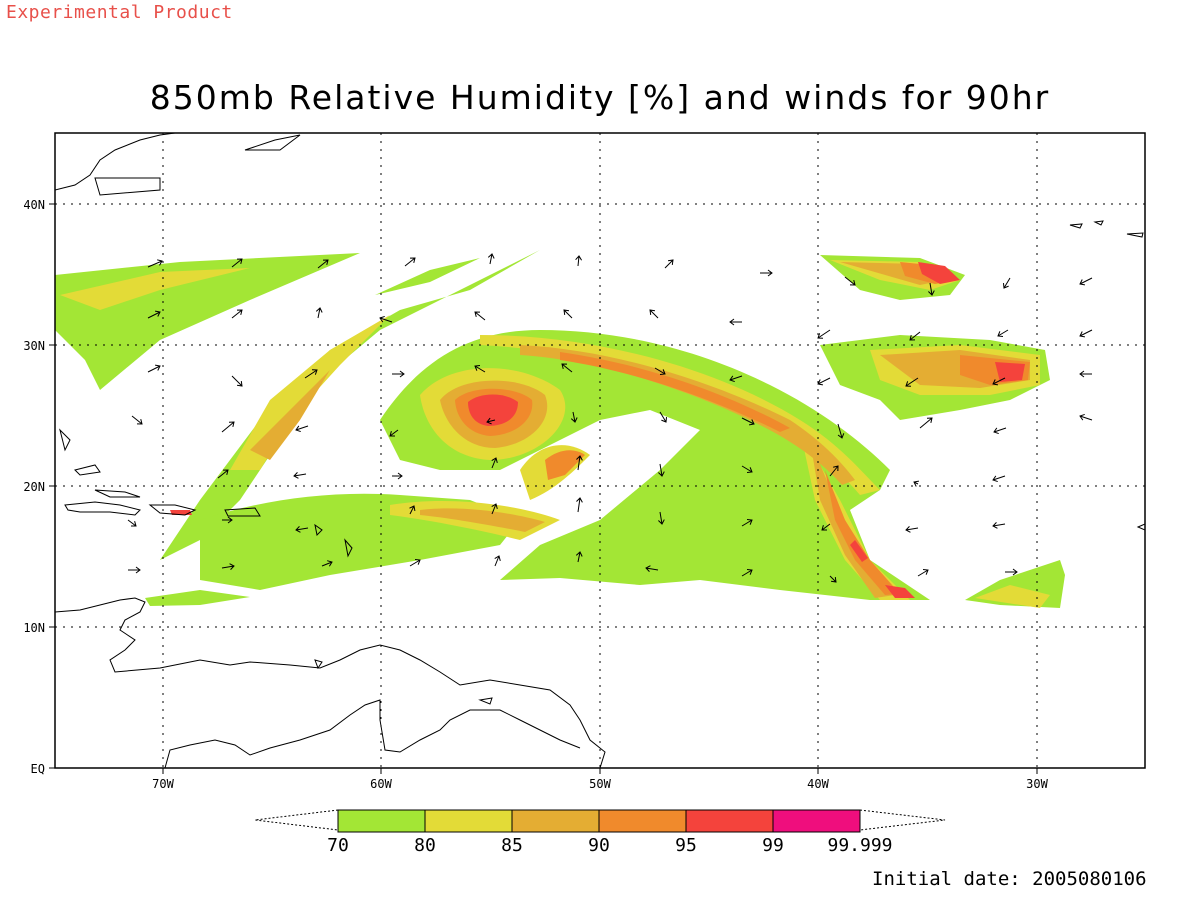 This screenshot has width=1200, height=900. What do you see at coordinates (1037, 784) in the screenshot?
I see `lon-label-30w: 30W` at bounding box center [1037, 784].